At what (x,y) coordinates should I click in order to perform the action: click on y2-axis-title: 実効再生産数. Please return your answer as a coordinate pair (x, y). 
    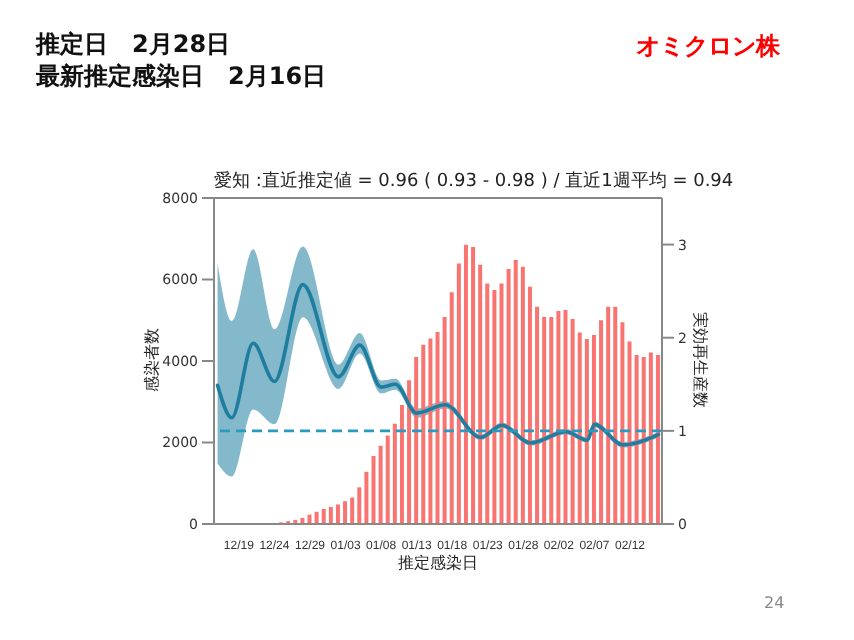
    Looking at the image, I should click on (700, 360).